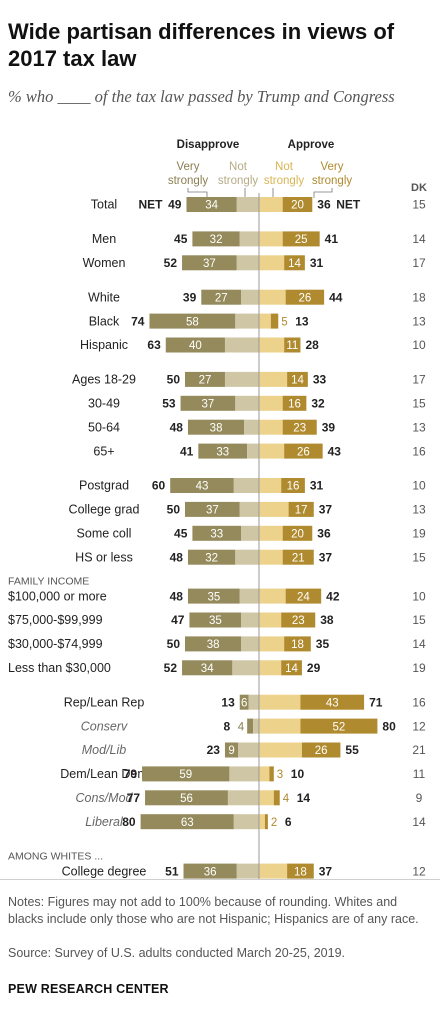 The width and height of the screenshot is (440, 1022). What do you see at coordinates (104, 297) in the screenshot?
I see `row-label: White` at bounding box center [104, 297].